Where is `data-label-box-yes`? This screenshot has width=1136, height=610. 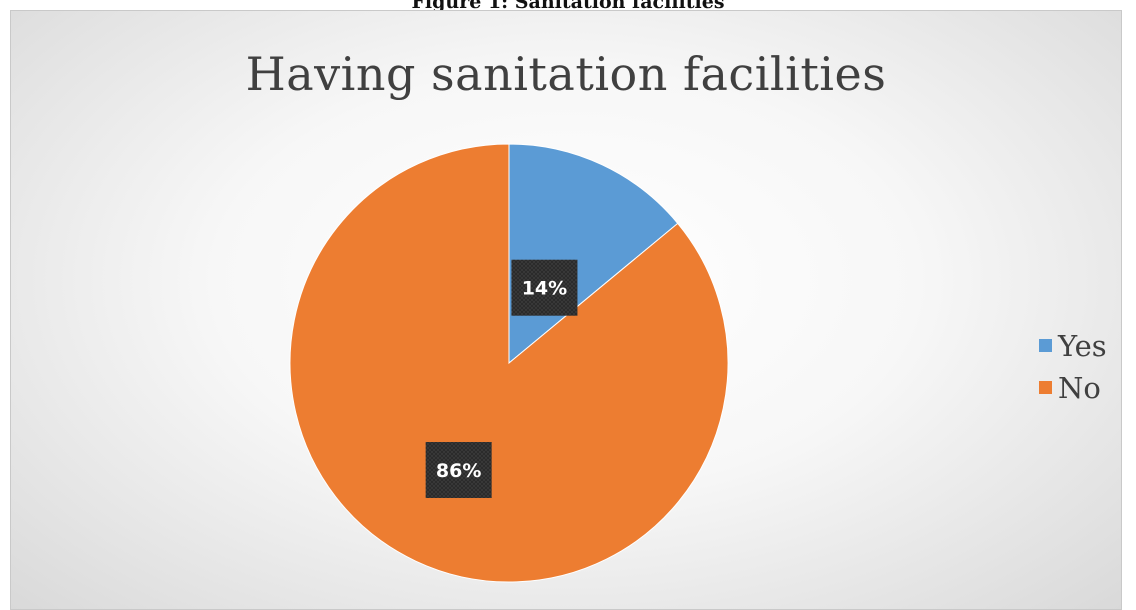 data-label-box-yes is located at coordinates (544, 287).